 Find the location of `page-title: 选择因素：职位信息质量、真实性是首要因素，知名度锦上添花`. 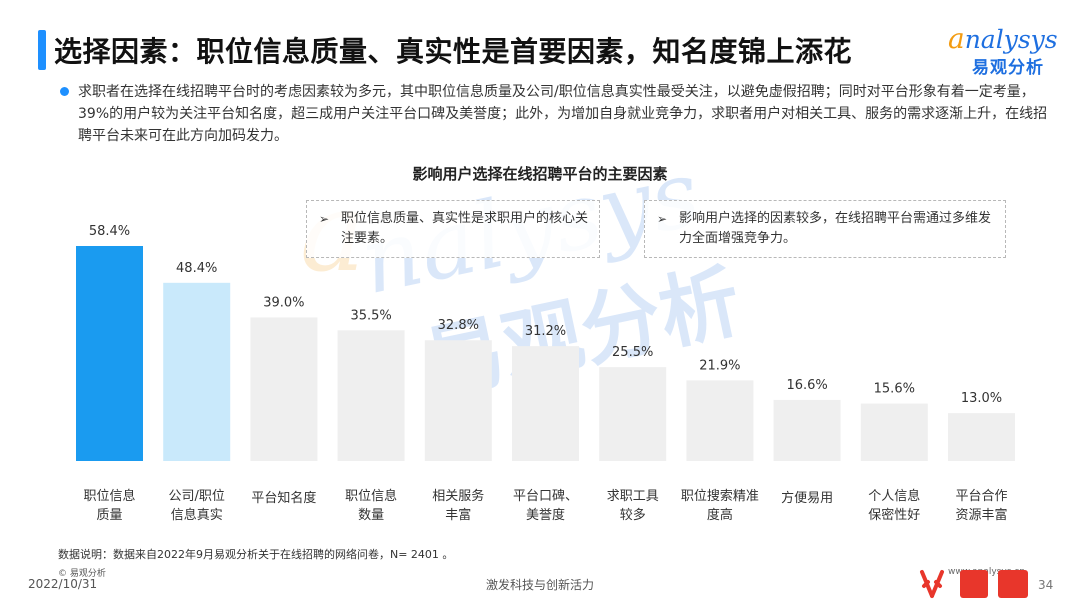

page-title: 选择因素：职位信息质量、真实性是首要因素，知名度锦上添花 is located at coordinates (453, 51).